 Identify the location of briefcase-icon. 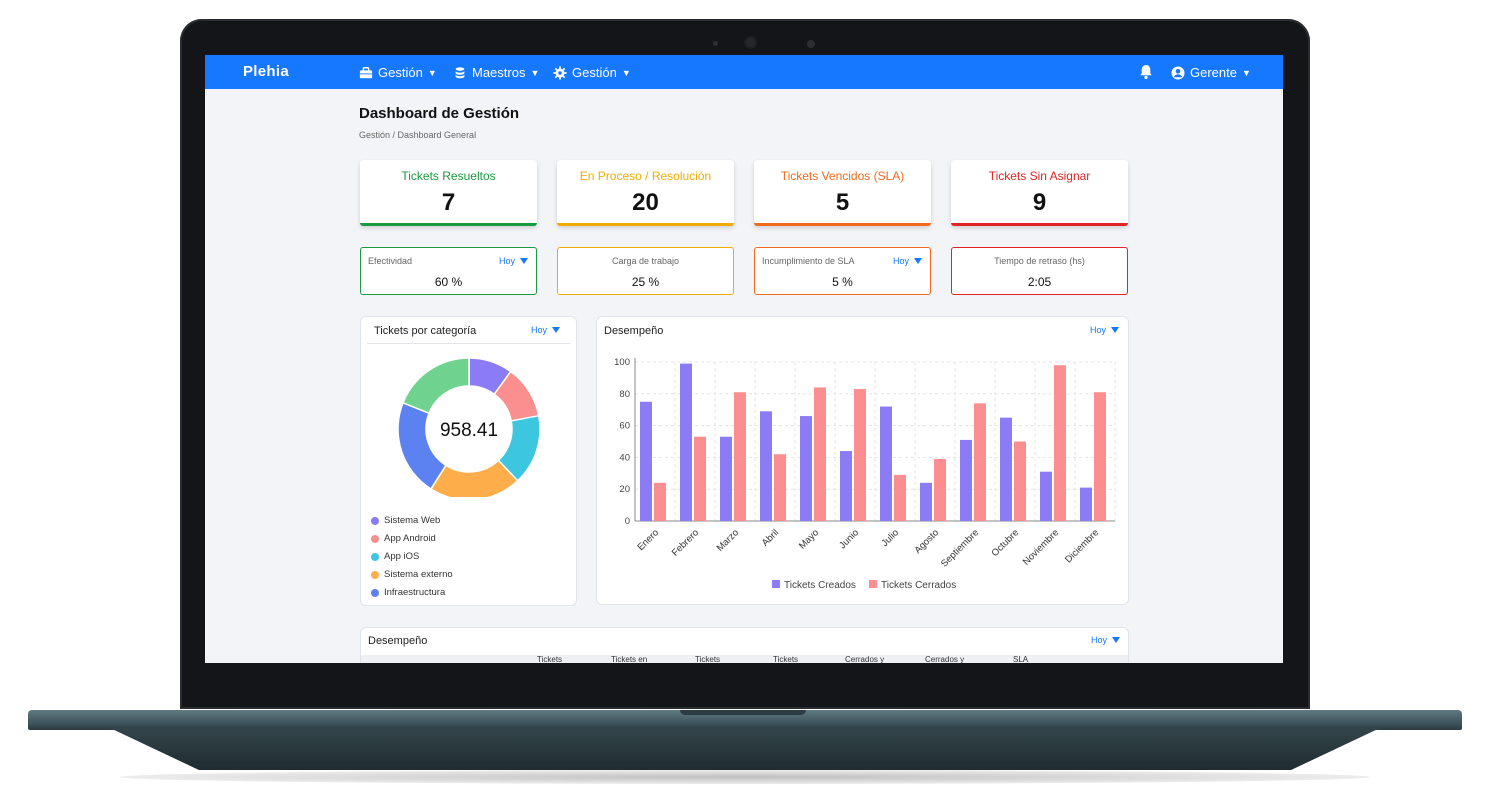
(366, 72).